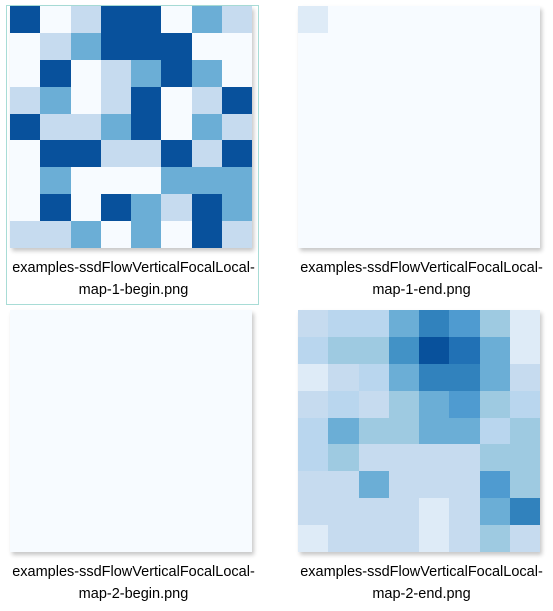  Describe the element at coordinates (420, 268) in the screenshot. I see `file-name-line-1: examples-ssdFlowVerticalFocalLocal-` at that location.